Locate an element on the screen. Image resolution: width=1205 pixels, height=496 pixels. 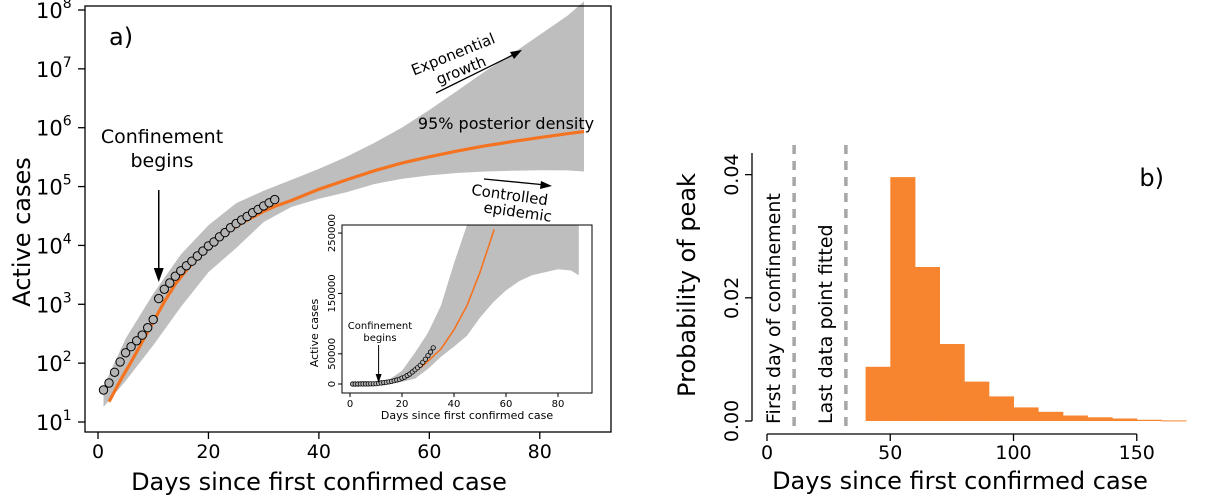
x-tick-label: 40 is located at coordinates (319, 452).